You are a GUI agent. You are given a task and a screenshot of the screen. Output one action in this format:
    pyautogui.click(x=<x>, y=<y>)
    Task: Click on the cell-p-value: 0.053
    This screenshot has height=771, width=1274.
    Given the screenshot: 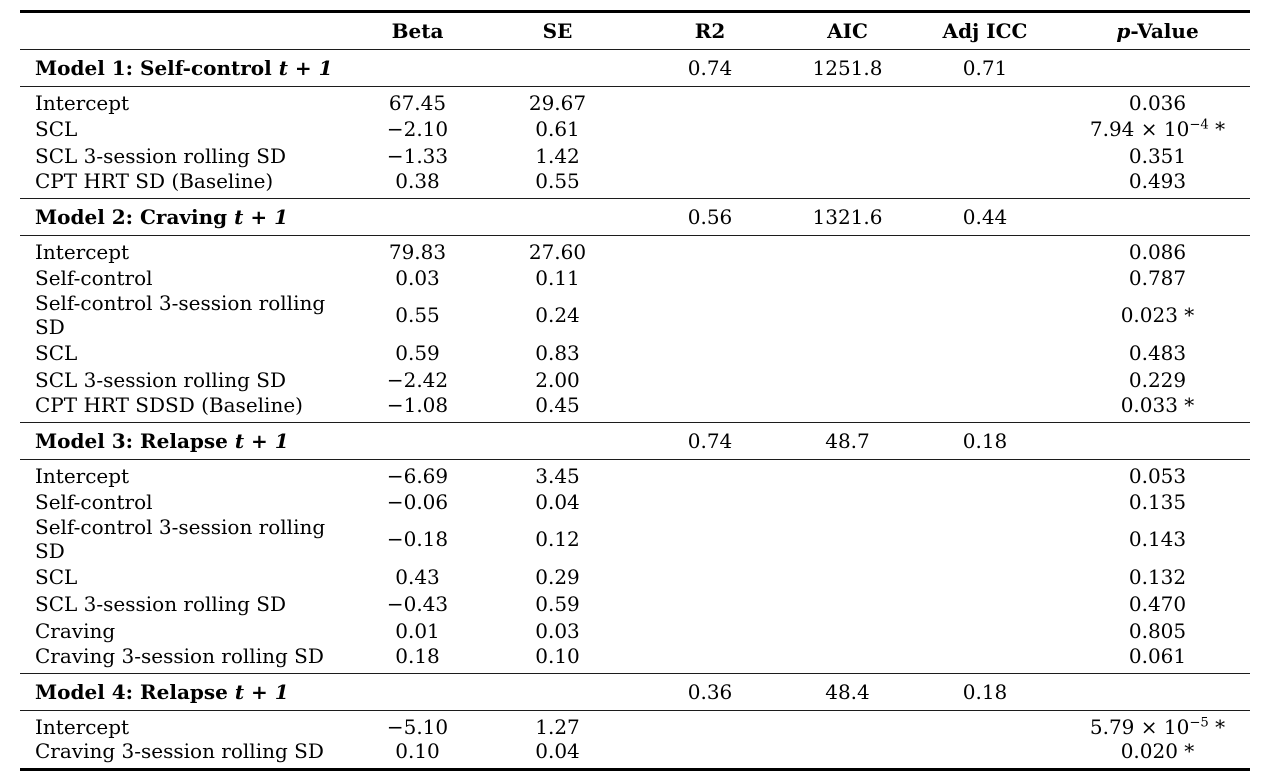 What is the action you would take?
    pyautogui.click(x=1157, y=474)
    